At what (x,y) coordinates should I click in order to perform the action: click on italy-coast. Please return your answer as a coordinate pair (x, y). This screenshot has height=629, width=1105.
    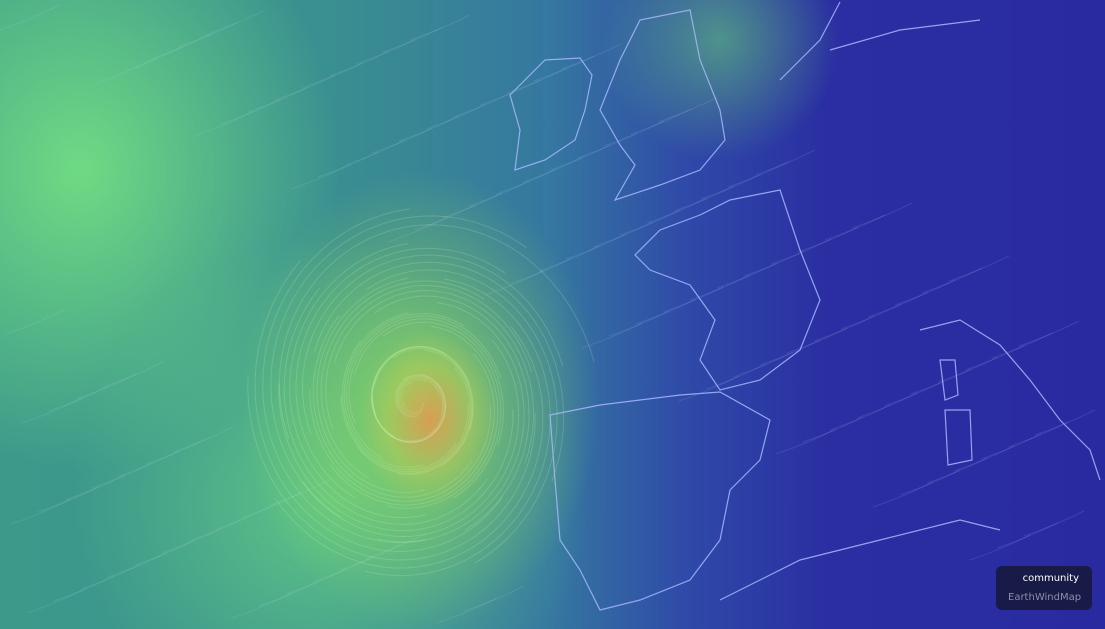
    Looking at the image, I should click on (1010, 400).